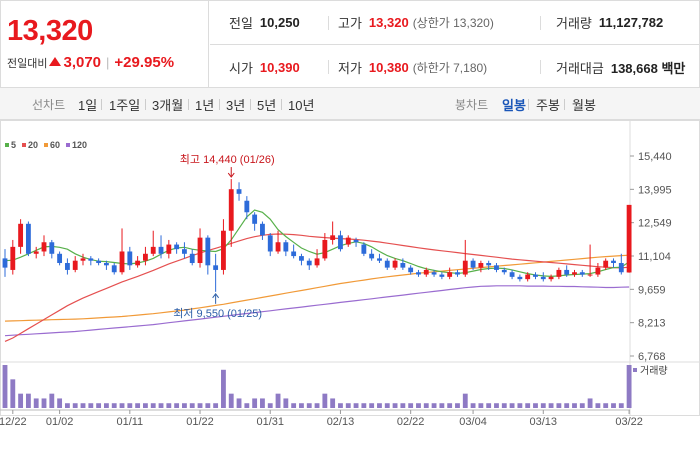  What do you see at coordinates (584, 105) in the screenshot?
I see `candle-monthly-button: 월봉` at bounding box center [584, 105].